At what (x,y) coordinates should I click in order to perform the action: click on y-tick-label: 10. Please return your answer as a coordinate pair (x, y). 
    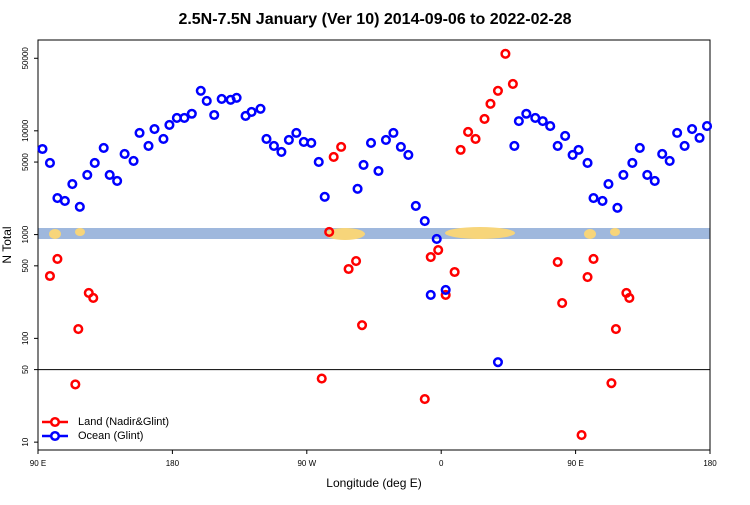
    Looking at the image, I should click on (25, 441).